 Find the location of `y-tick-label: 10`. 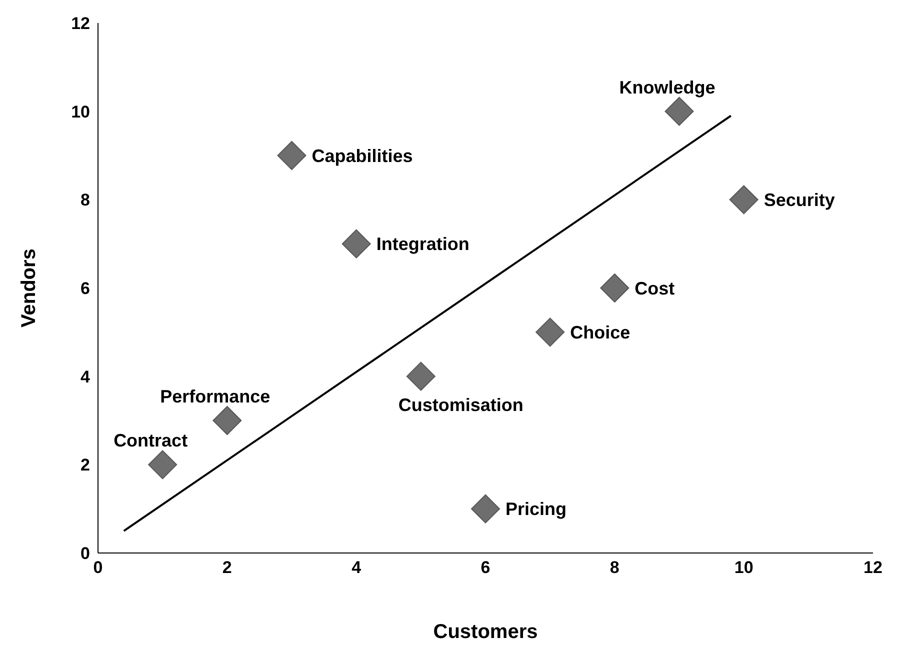

y-tick-label: 10 is located at coordinates (80, 112).